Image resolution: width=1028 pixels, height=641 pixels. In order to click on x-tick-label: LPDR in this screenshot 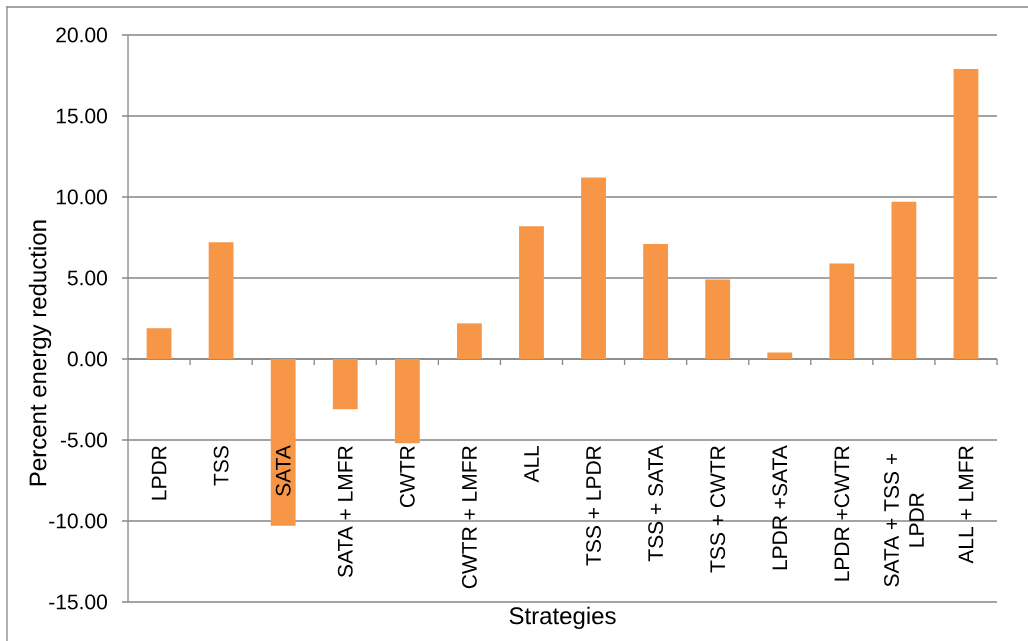, I will do `click(159, 473)`.